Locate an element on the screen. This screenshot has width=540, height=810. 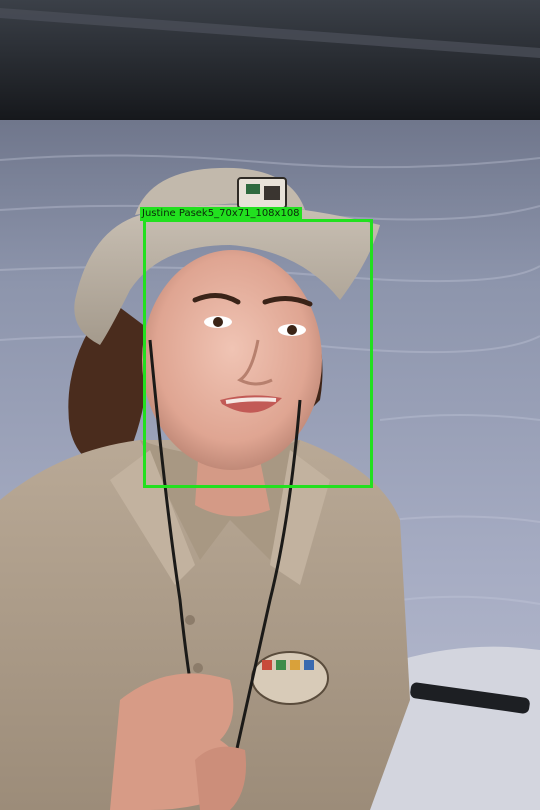
face is located at coordinates (232, 360).